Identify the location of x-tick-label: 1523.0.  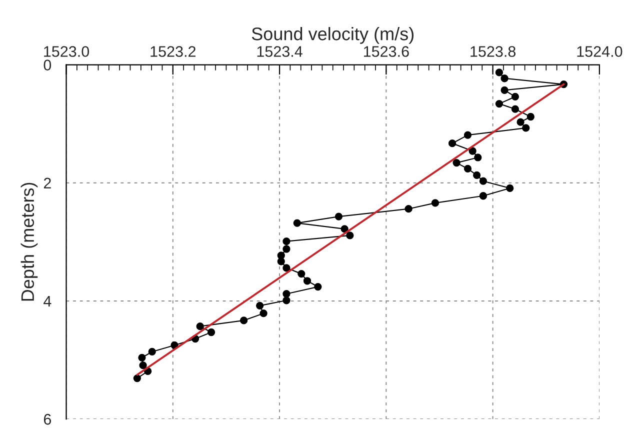
(67, 51).